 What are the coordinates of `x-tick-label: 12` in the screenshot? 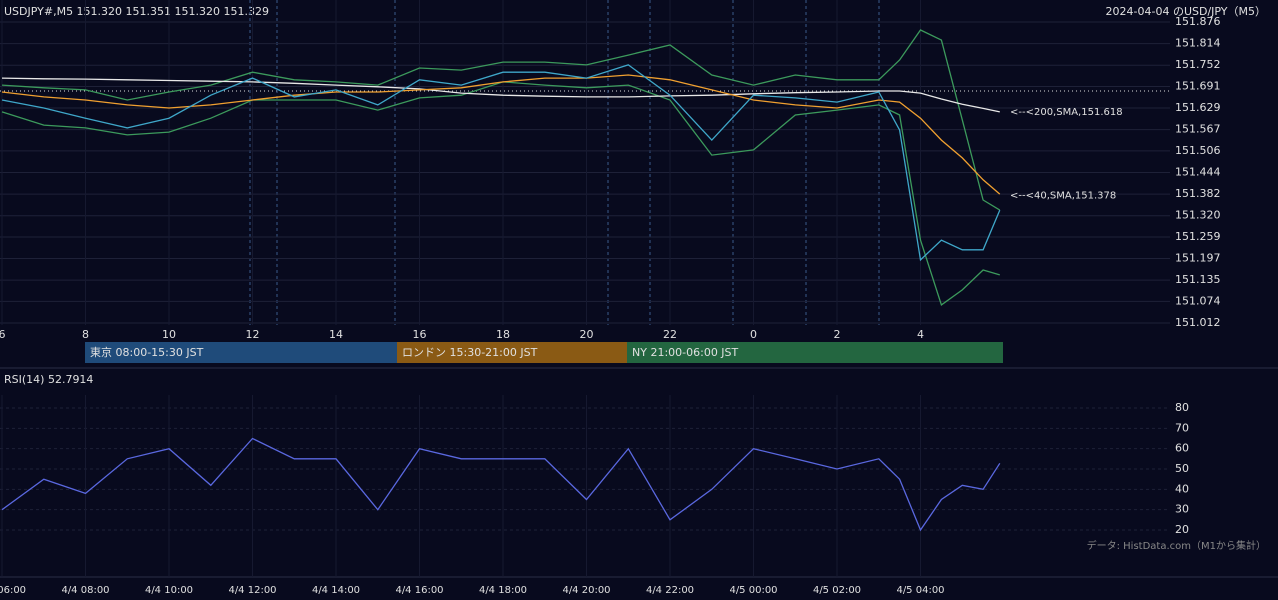 It's located at (253, 334).